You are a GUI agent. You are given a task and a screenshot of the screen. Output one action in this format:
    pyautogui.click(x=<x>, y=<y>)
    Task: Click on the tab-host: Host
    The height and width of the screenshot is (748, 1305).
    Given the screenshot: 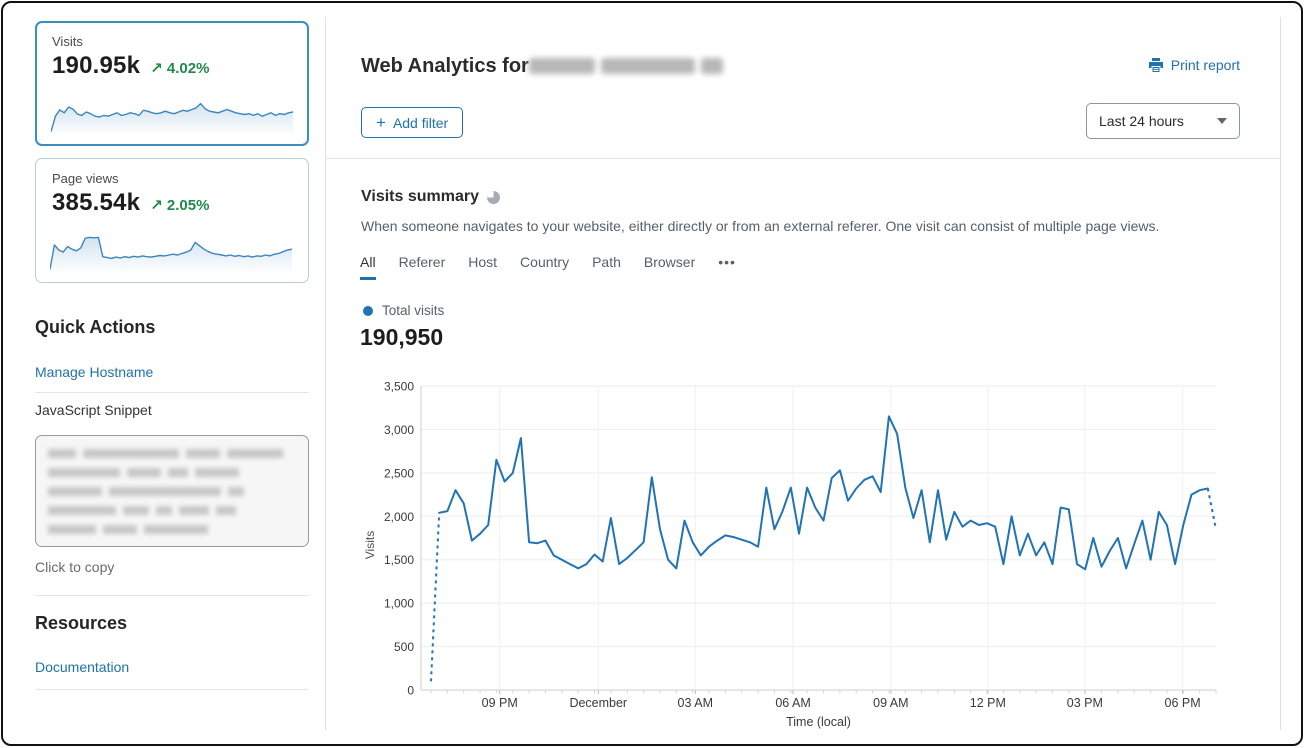 What is the action you would take?
    pyautogui.click(x=483, y=262)
    